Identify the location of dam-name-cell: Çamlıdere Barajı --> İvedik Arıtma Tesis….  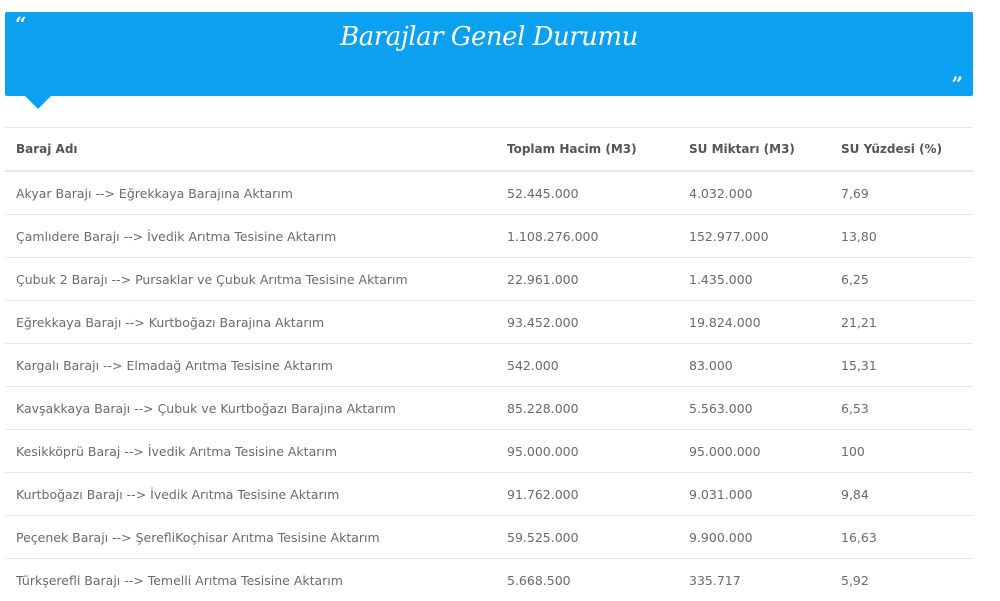
(250, 236).